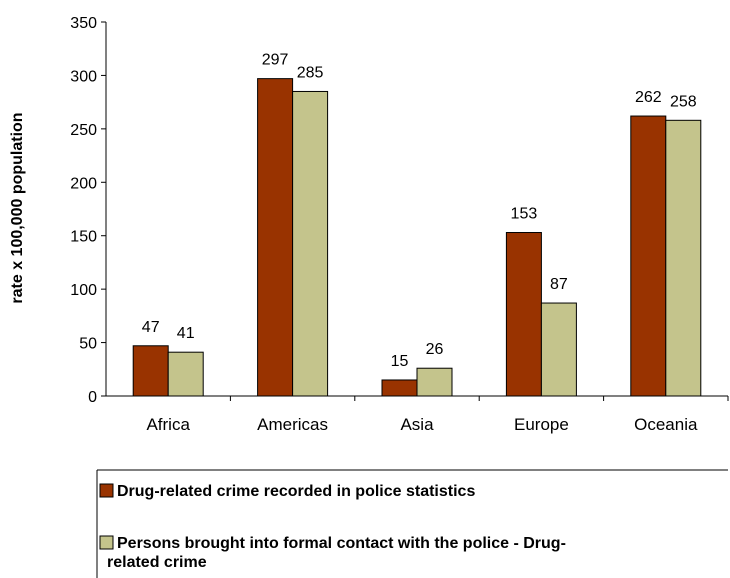 The image size is (730, 578). I want to click on category-label: Asia, so click(417, 424).